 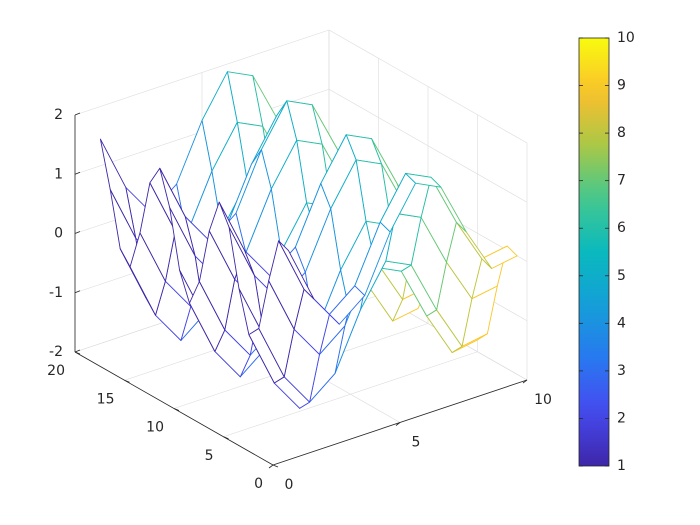 I want to click on x-tick-label: 10, so click(x=543, y=400).